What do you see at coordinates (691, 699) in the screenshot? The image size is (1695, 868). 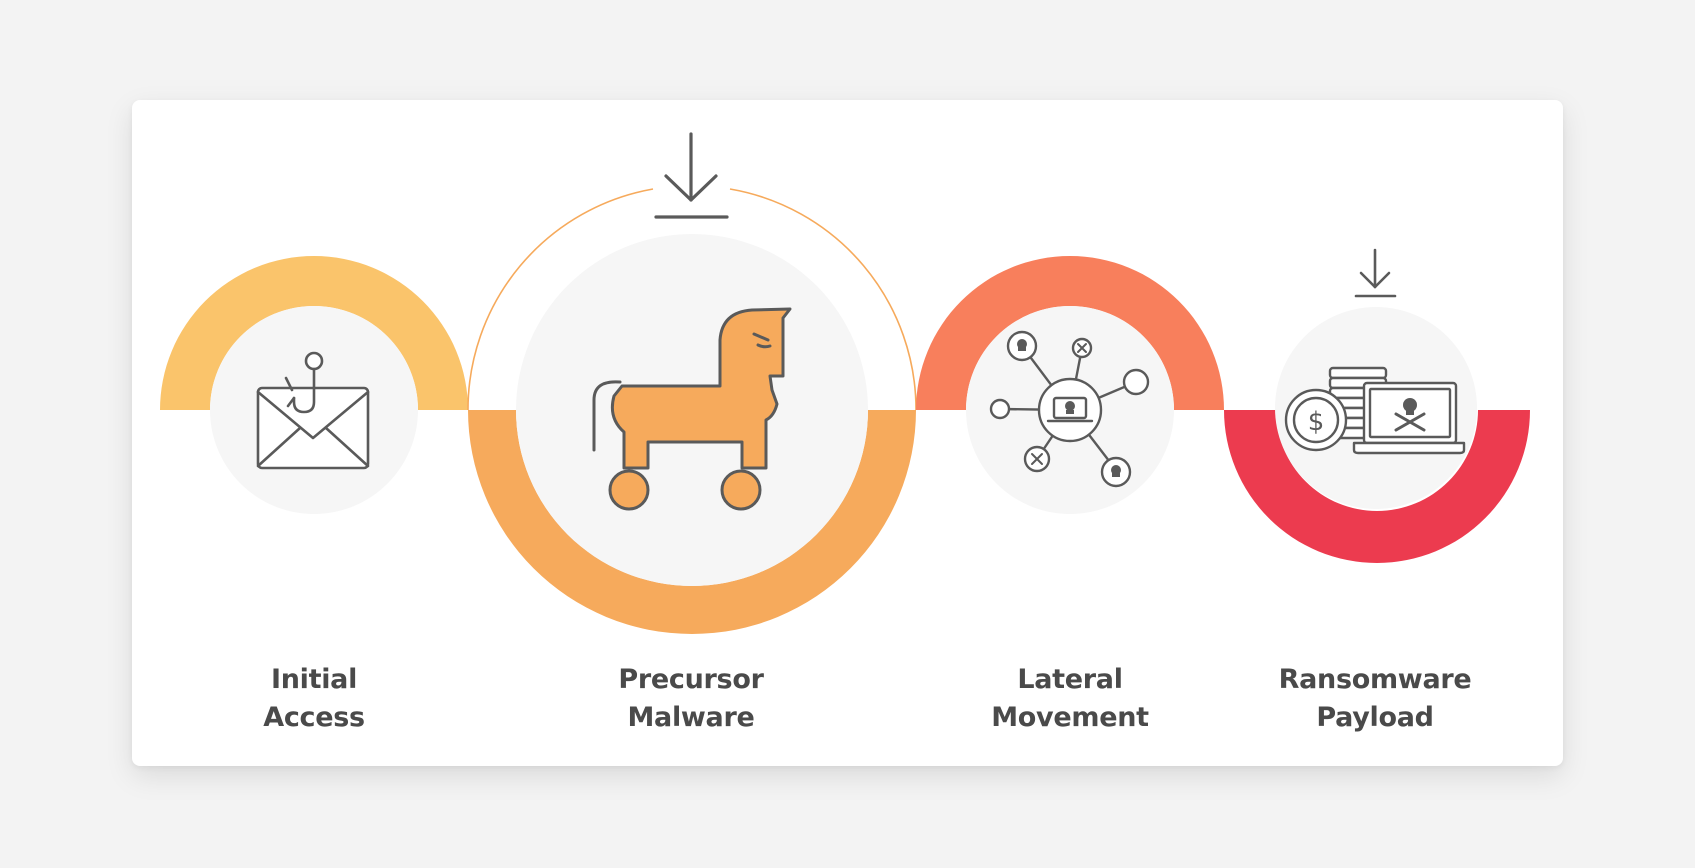 I see `label-precursor-malware: Precursor Malware` at bounding box center [691, 699].